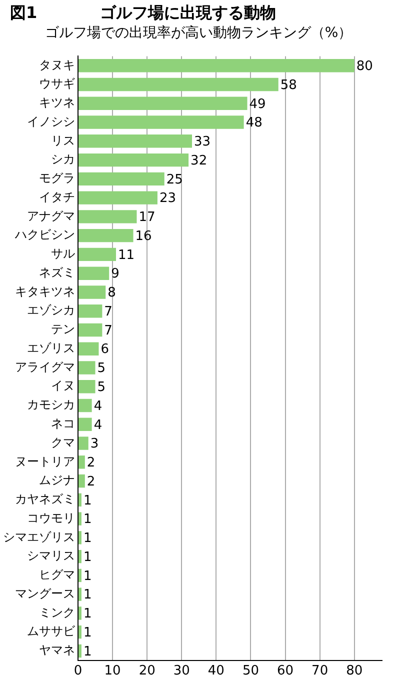 The width and height of the screenshot is (397, 688). I want to click on x-tick-label: 30, so click(181, 671).